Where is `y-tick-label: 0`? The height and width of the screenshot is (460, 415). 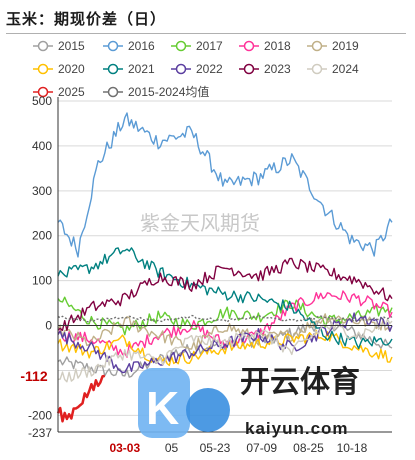
y-tick-label: 0 is located at coordinates (48, 326).